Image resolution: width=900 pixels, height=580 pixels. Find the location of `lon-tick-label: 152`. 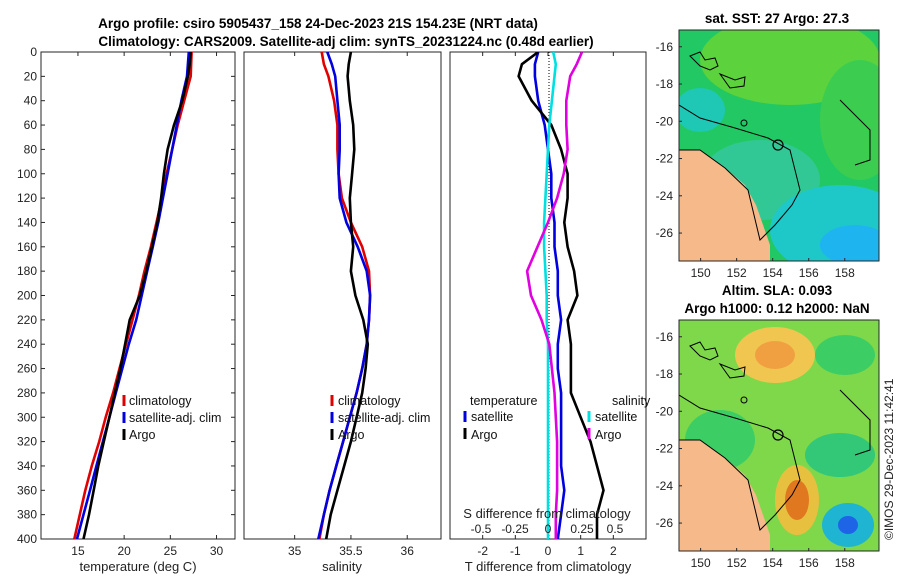

lon-tick-label: 152 is located at coordinates (737, 563).